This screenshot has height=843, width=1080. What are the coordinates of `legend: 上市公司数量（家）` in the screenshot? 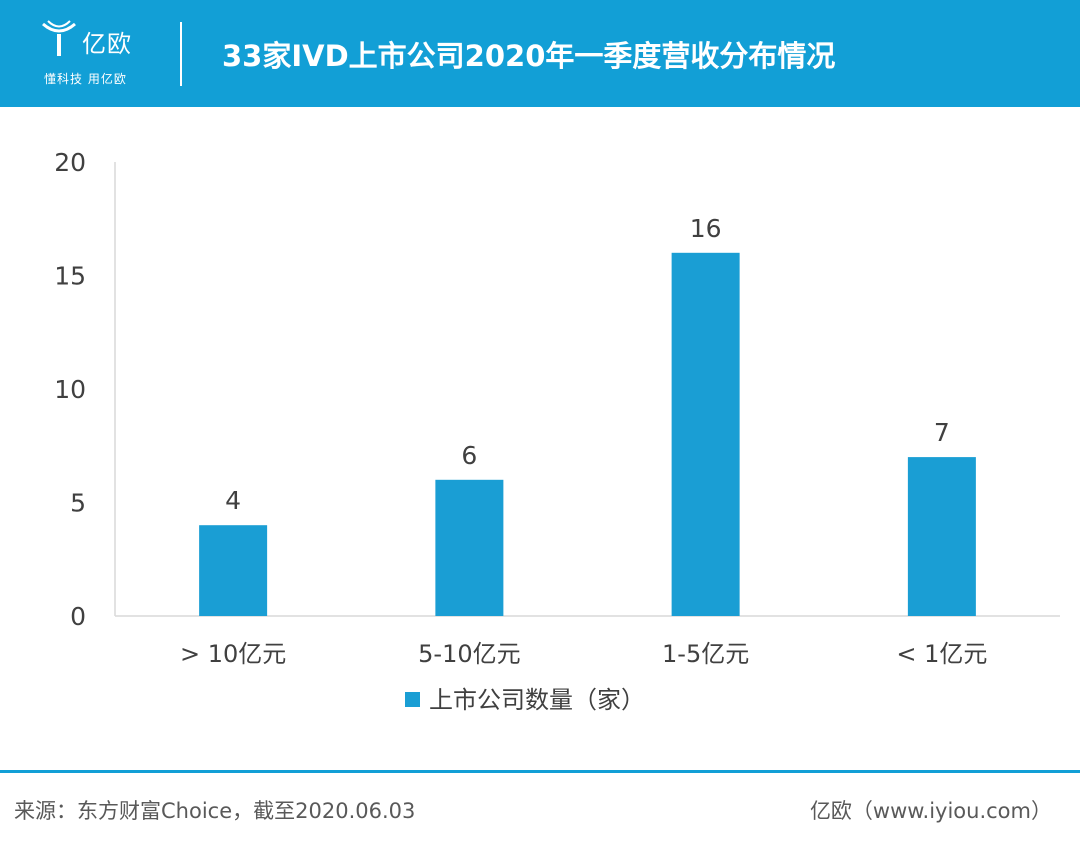 It's located at (525, 700).